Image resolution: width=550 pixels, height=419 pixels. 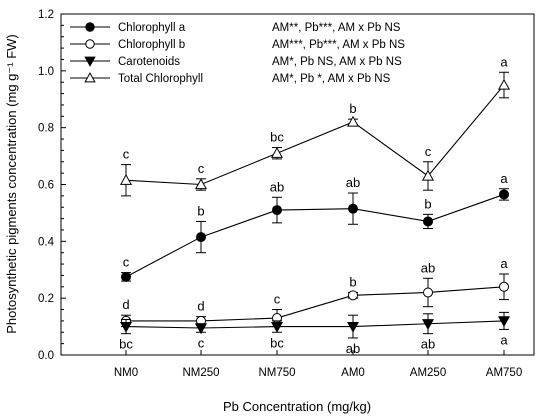 What do you see at coordinates (160, 79) in the screenshot?
I see `legend-label: Total Chlorophyll` at bounding box center [160, 79].